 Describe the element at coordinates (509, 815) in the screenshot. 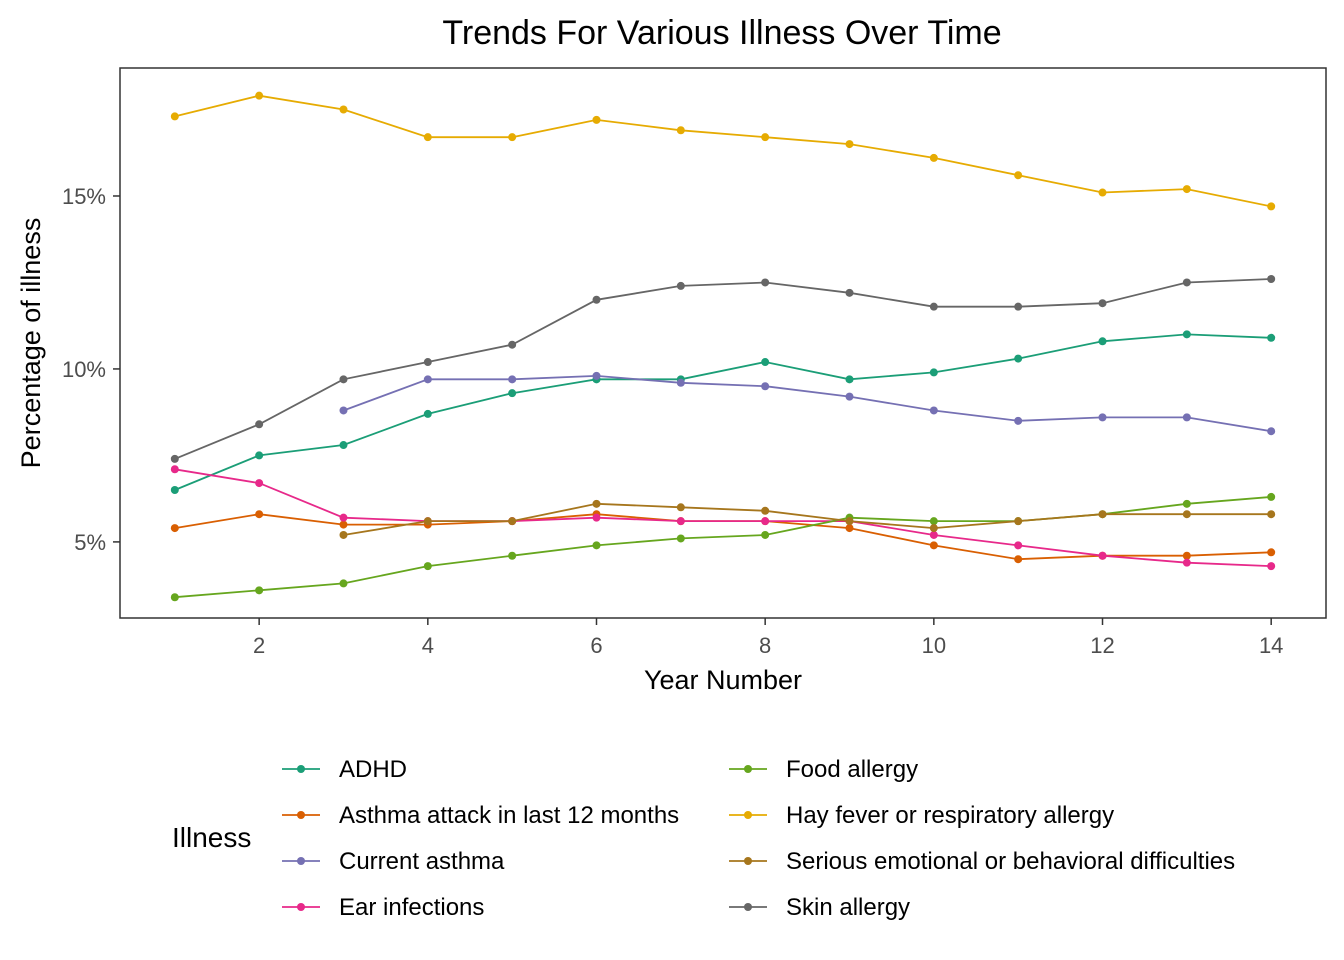

I see `legend-label: Asthma attack in last 12 months` at that location.